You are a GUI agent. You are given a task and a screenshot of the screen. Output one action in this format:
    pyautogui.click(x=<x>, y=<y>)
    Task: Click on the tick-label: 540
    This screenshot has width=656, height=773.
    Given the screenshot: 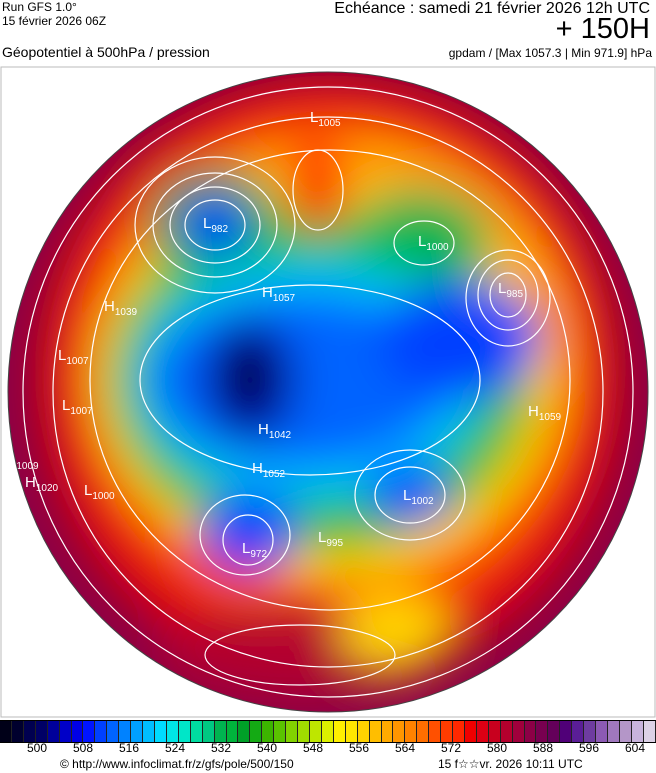 What is the action you would take?
    pyautogui.click(x=267, y=748)
    